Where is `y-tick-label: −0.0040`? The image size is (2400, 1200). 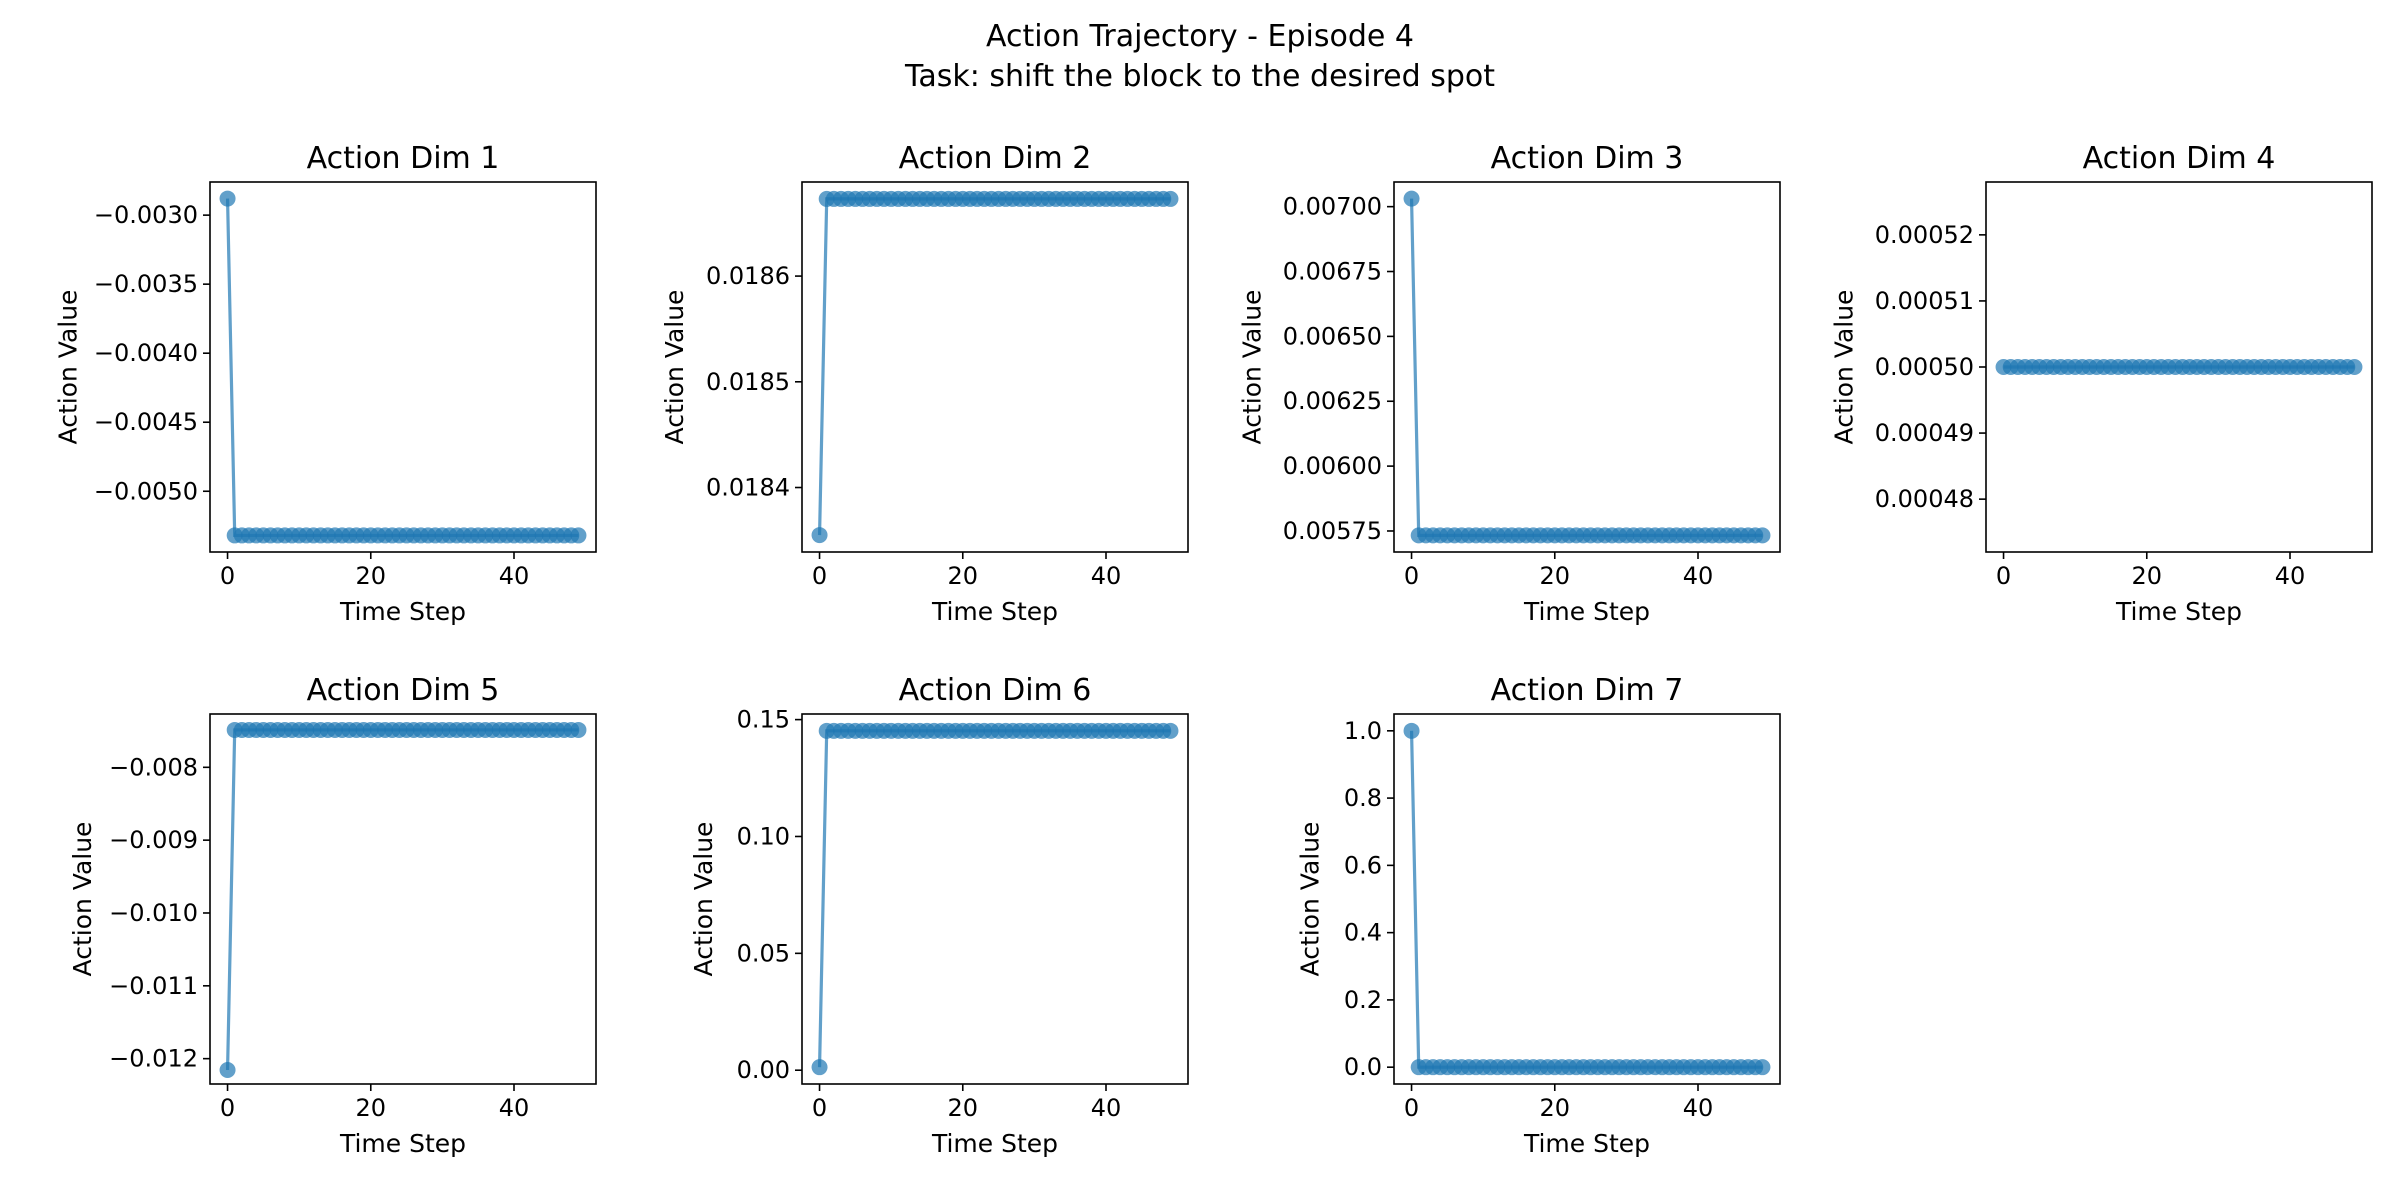
y-tick-label: −0.0040 is located at coordinates (146, 353).